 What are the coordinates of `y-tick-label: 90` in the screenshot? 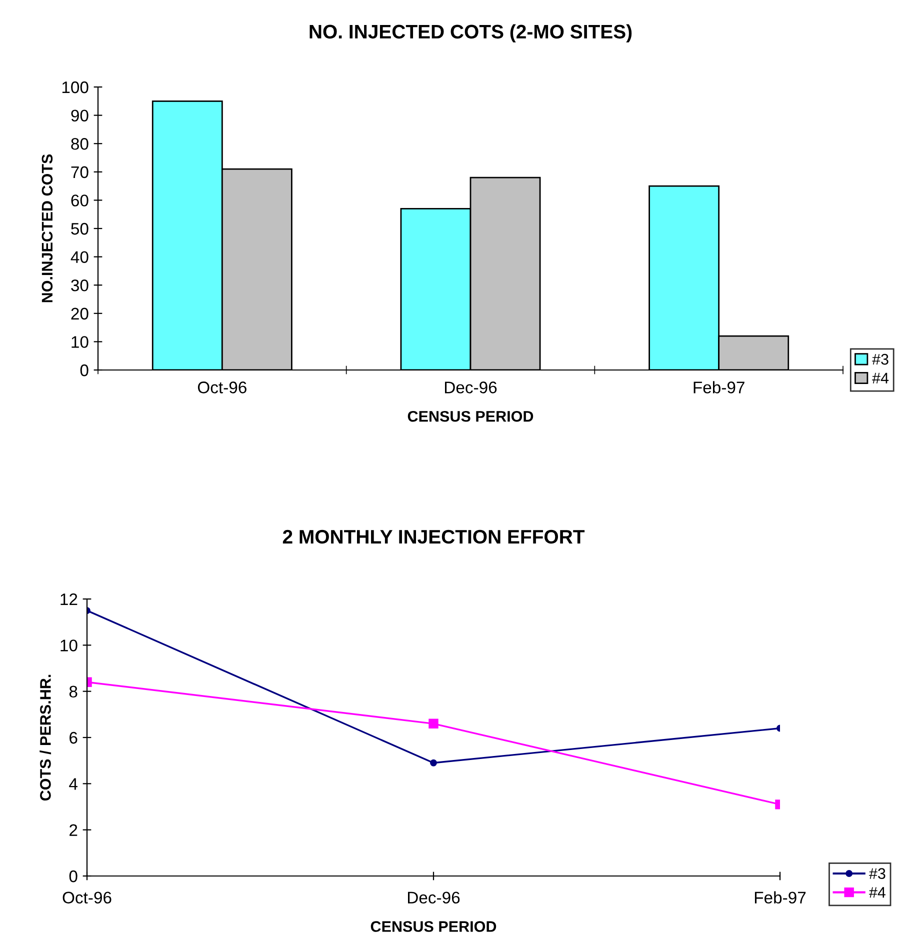 It's located at (79, 116).